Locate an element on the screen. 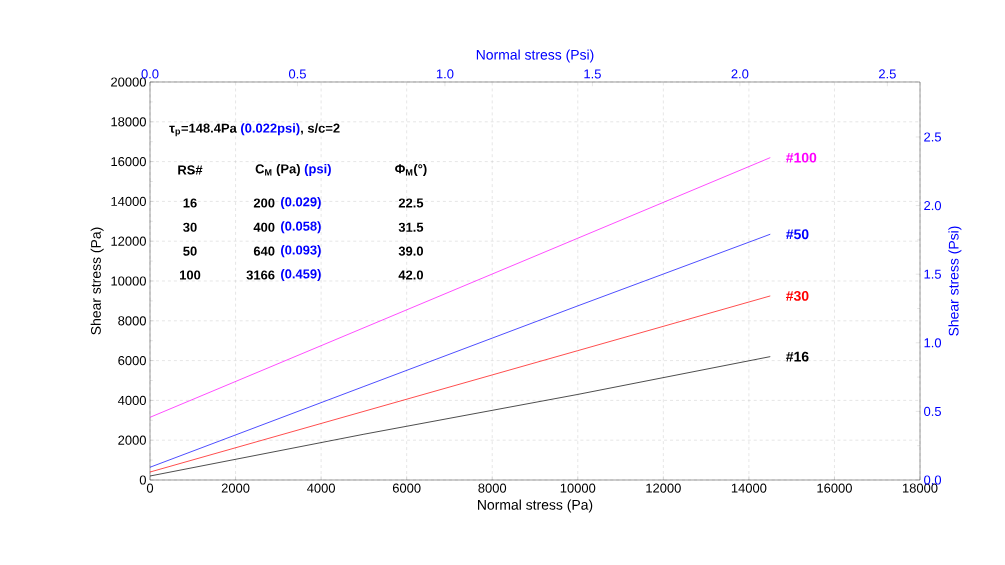 Image resolution: width=1005 pixels, height=565 pixels. y-tick-label: 0 is located at coordinates (142, 480).